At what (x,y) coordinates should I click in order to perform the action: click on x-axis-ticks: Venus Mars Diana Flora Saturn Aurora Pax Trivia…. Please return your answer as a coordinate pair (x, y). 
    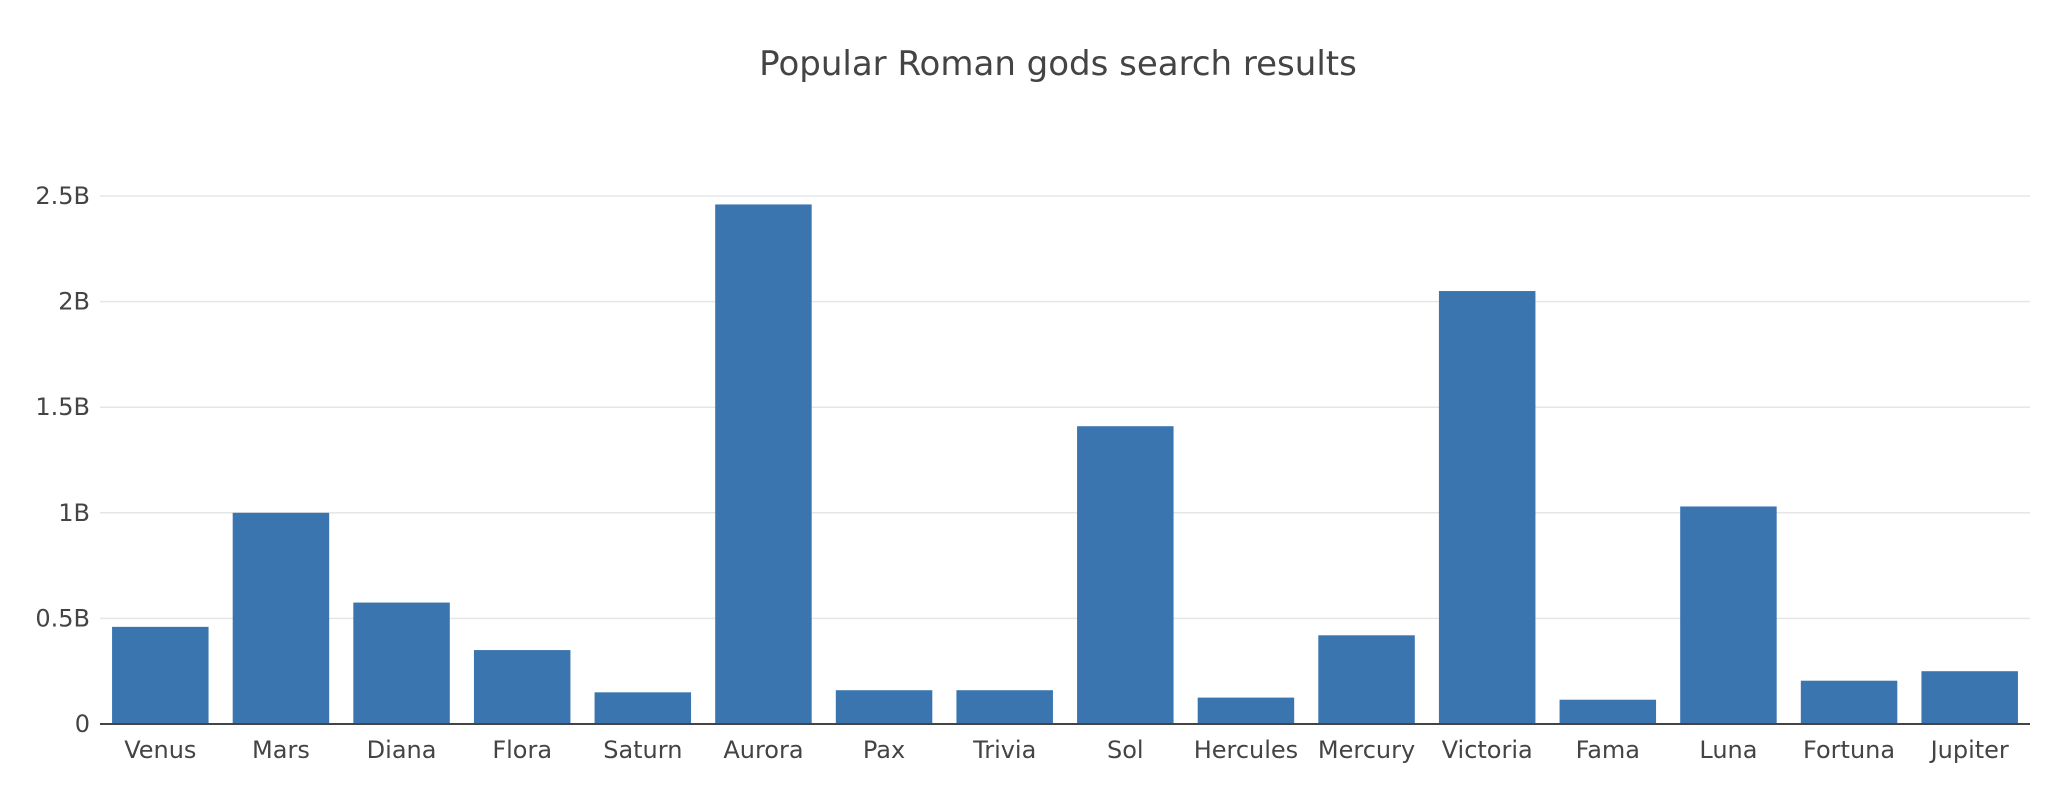
    Looking at the image, I should click on (1066, 750).